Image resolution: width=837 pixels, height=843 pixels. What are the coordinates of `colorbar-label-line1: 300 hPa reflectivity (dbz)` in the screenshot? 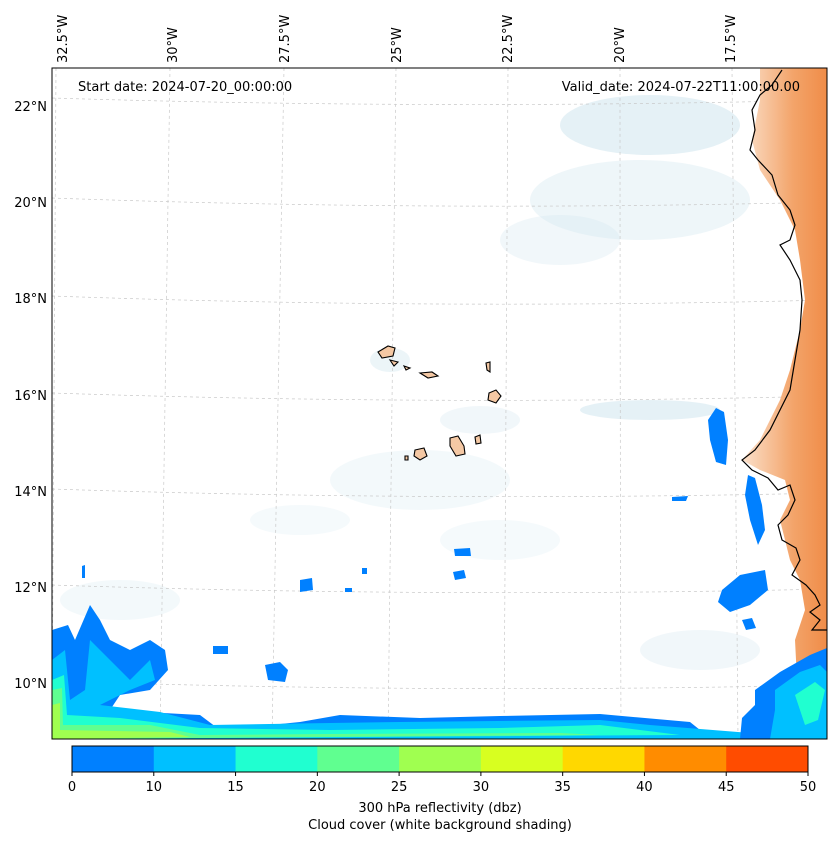 It's located at (440, 808).